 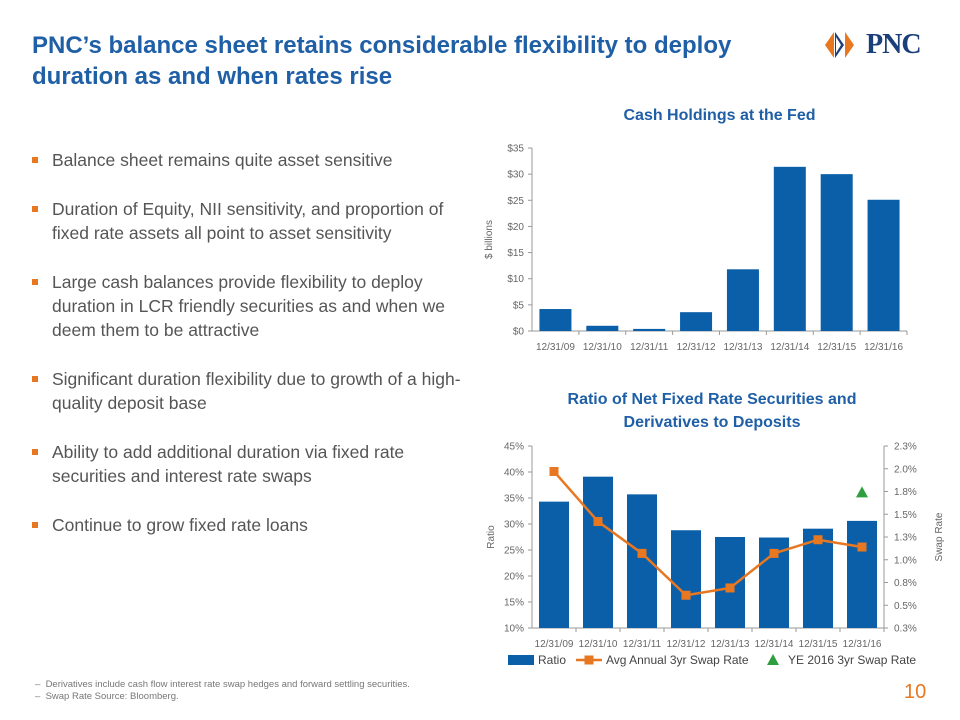 I want to click on y-tick-label: $10, so click(x=515, y=279).